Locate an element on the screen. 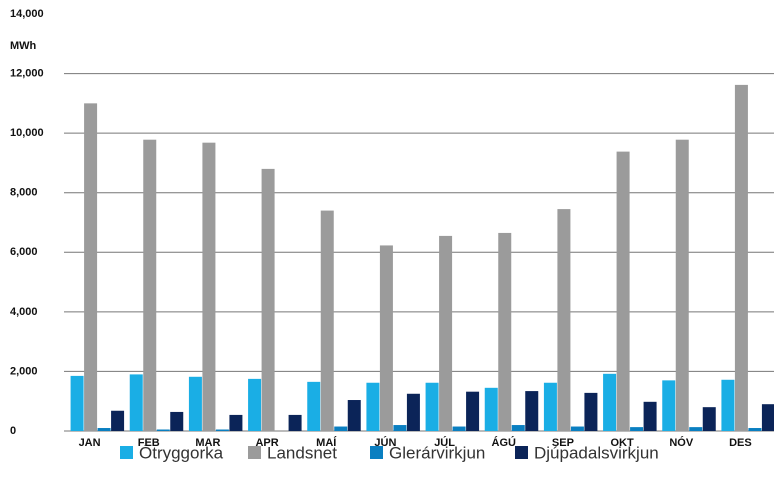 This screenshot has height=498, width=774. y-tick-label: 6,000 is located at coordinates (24, 252).